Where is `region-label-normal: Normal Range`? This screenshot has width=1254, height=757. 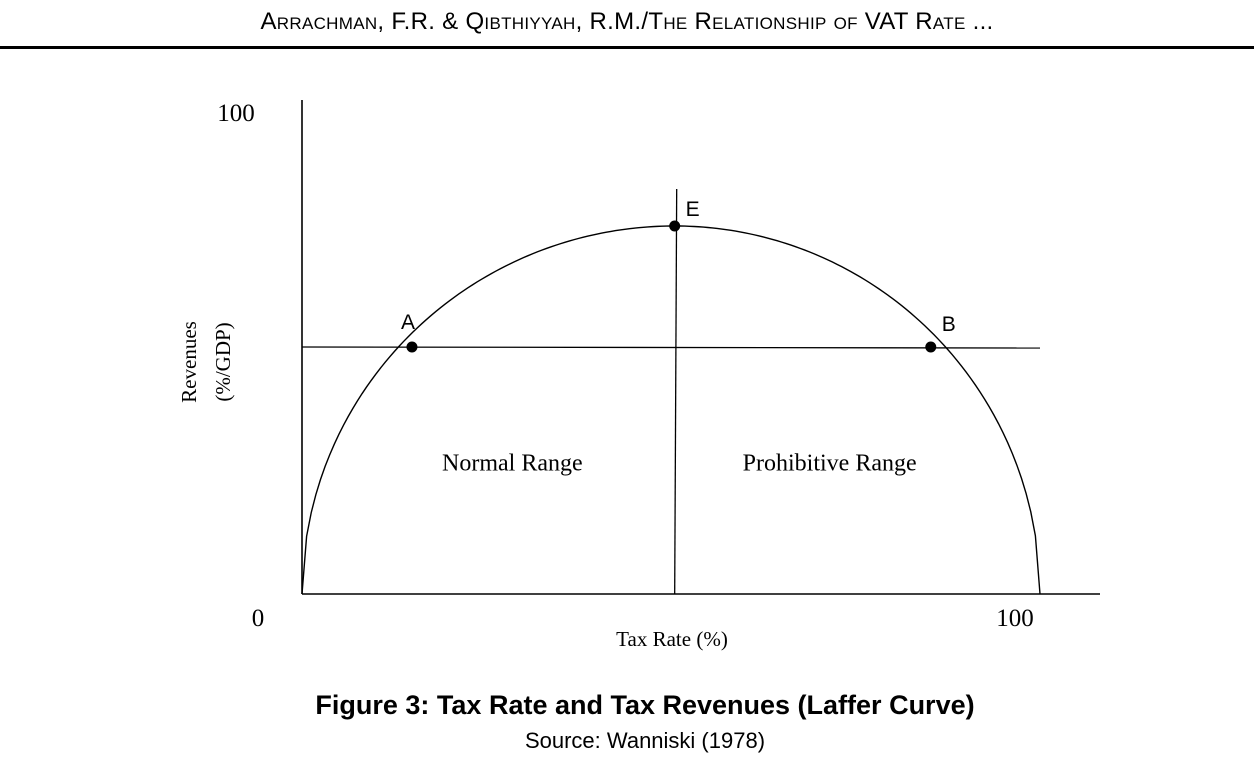 region-label-normal: Normal Range is located at coordinates (512, 464).